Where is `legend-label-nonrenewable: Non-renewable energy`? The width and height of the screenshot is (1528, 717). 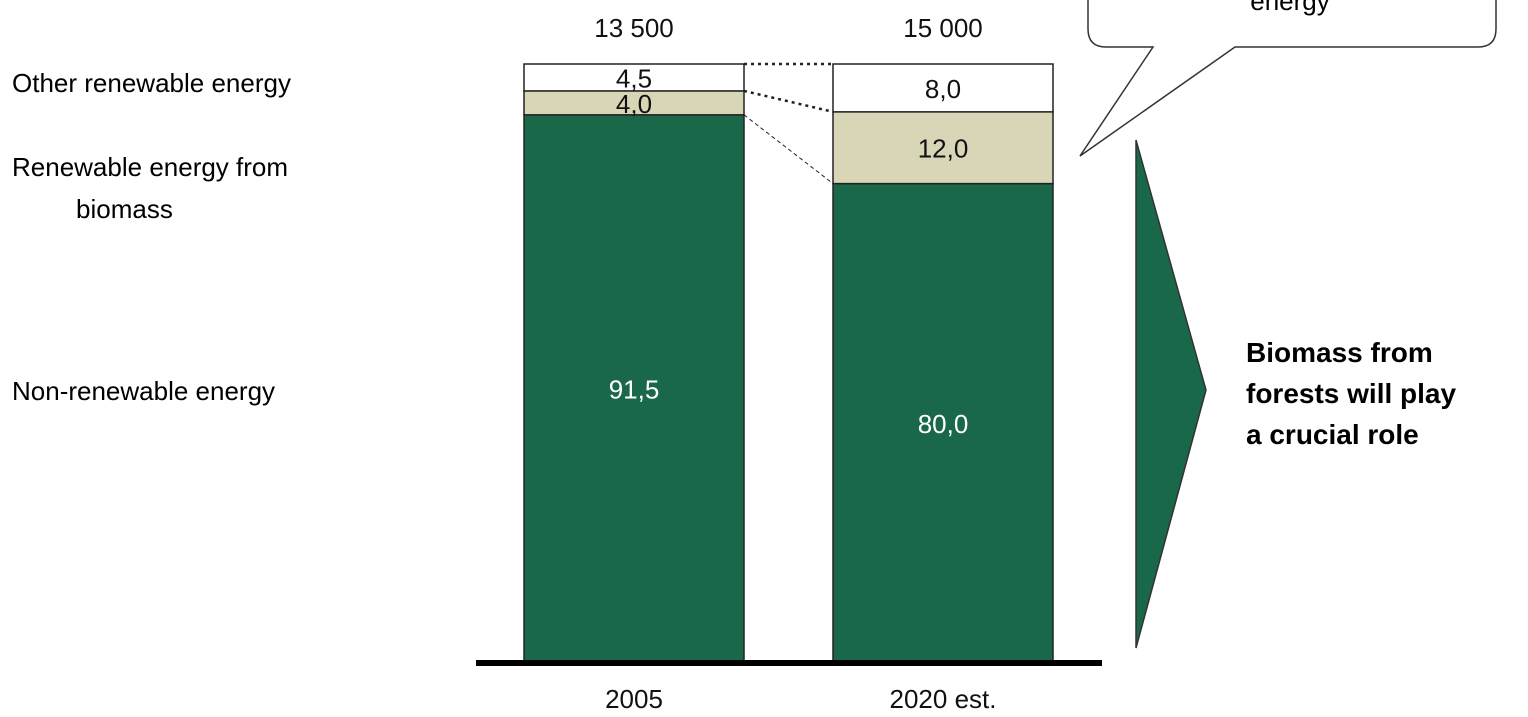 legend-label-nonrenewable: Non-renewable energy is located at coordinates (143, 391).